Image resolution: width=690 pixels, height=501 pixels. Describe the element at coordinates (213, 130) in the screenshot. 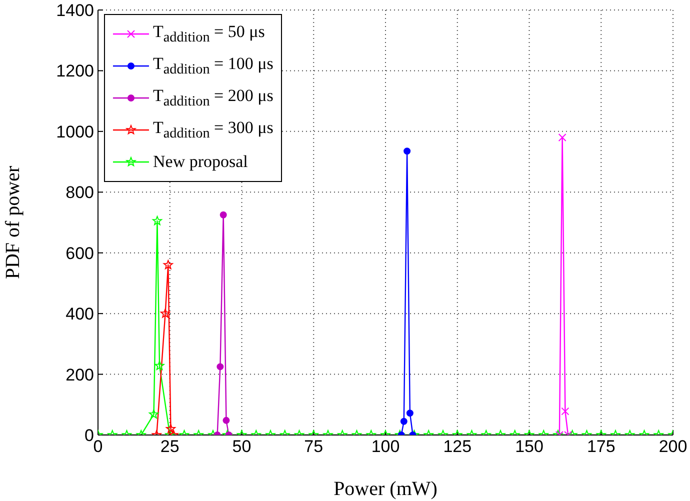

I see `legend-label: T$_{addition}$ = 300 μs` at that location.